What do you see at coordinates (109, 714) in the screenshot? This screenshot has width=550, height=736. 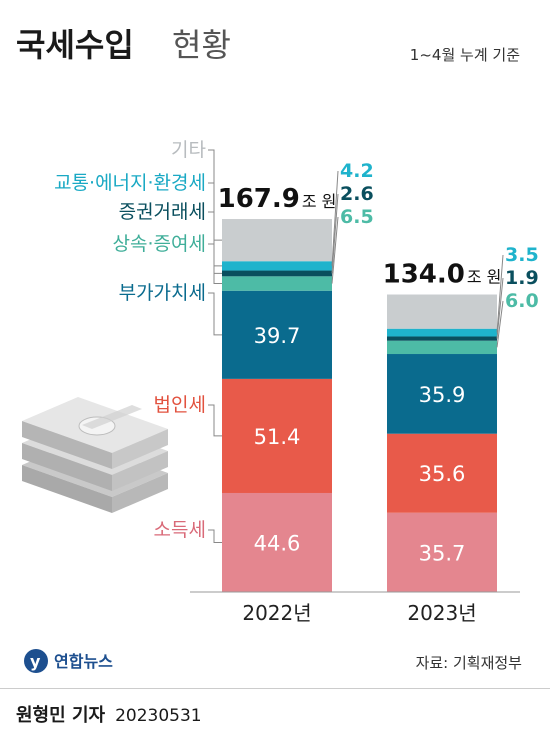 I see `credit: 원형민 기자 20230531` at bounding box center [109, 714].